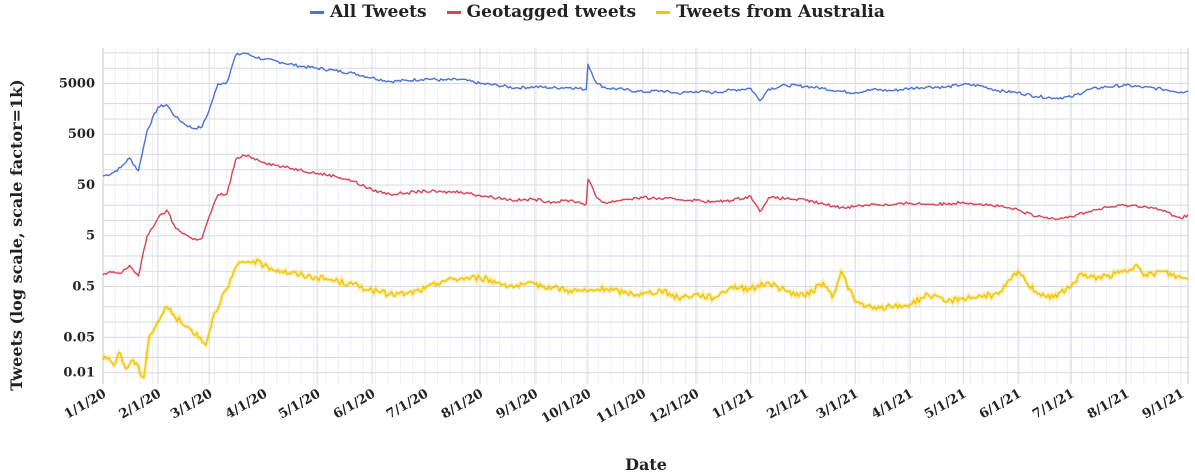  I want to click on x-tick-label: 7/1/20, so click(407, 404).